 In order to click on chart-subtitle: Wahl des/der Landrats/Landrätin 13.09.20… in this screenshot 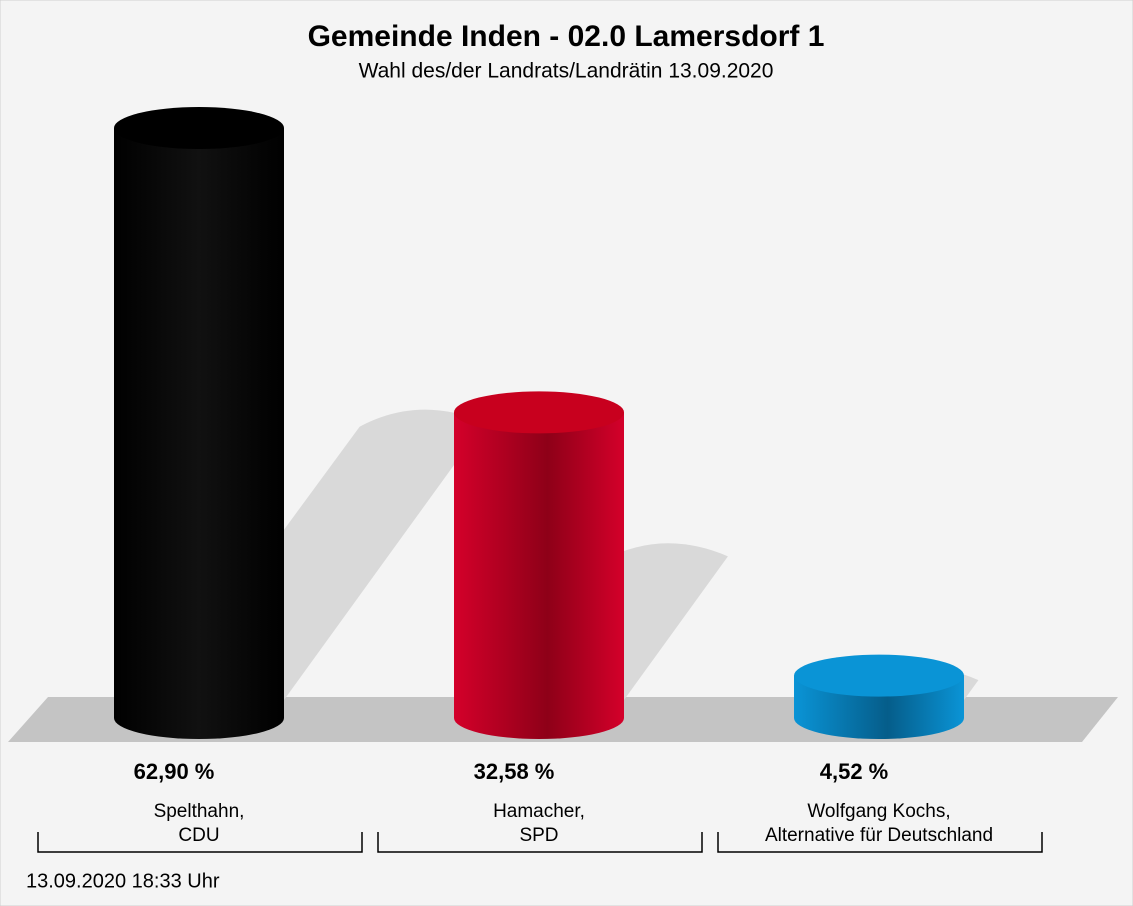, I will do `click(566, 71)`.